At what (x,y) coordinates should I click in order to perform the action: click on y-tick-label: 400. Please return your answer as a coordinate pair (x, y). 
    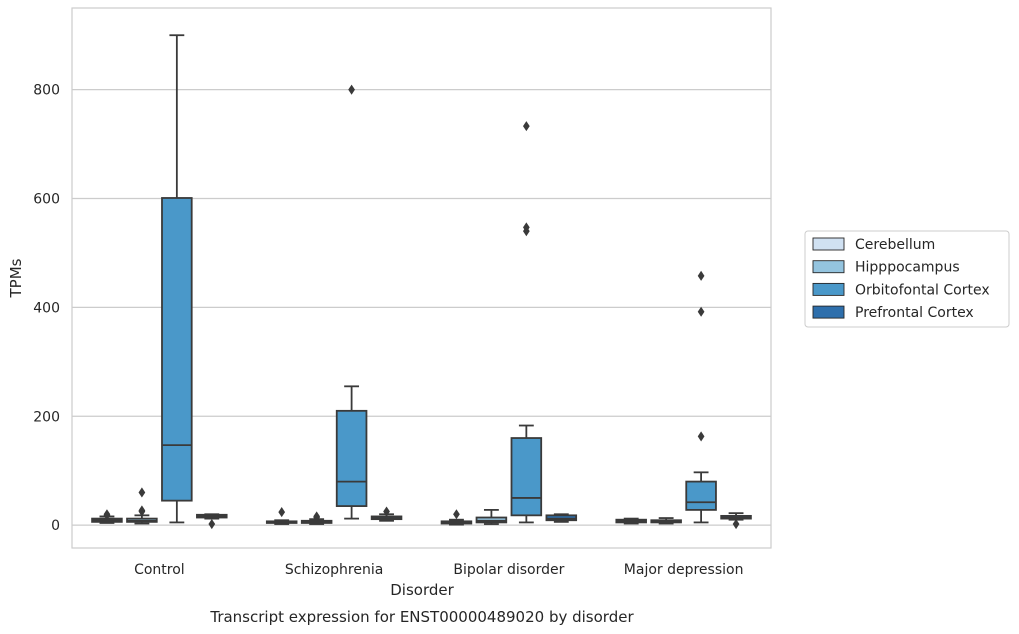
    Looking at the image, I should click on (46, 308).